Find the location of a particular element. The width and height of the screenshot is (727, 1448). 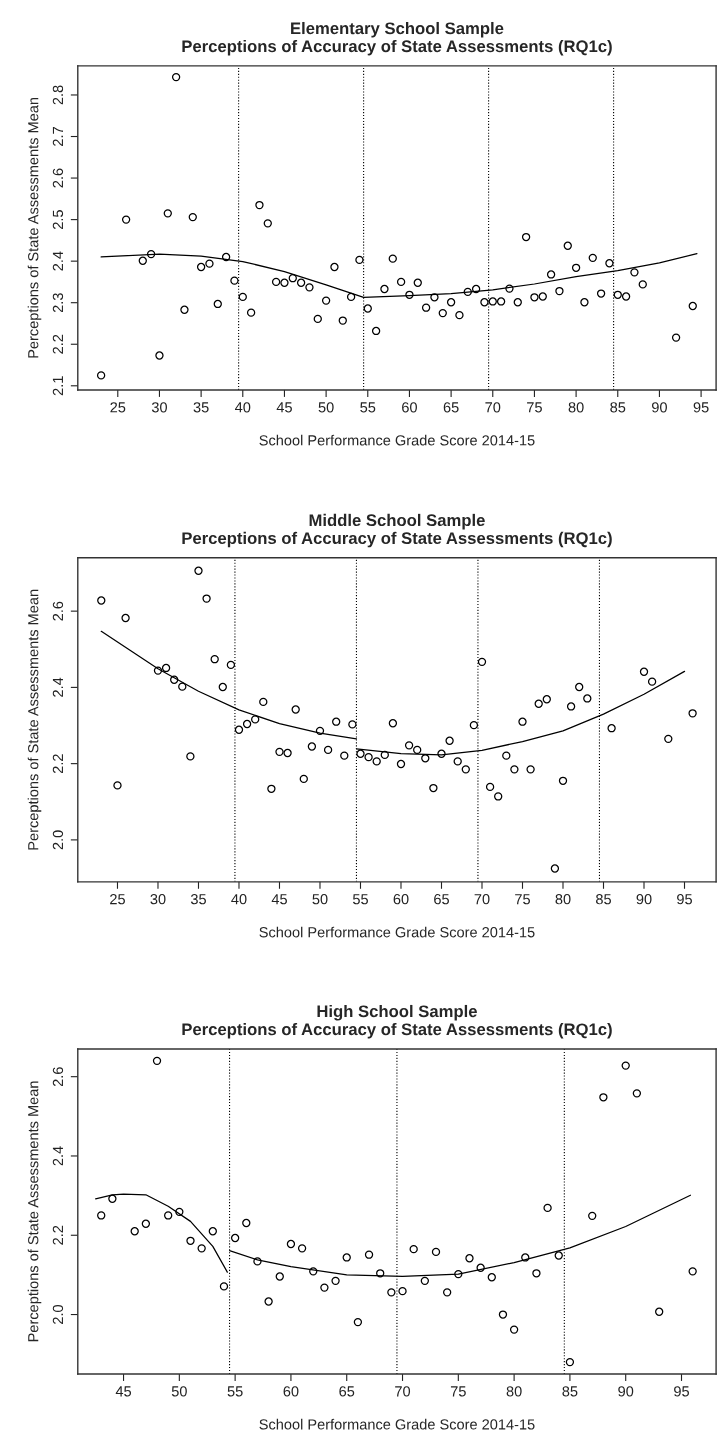

y-tick-label: 2.5 is located at coordinates (58, 220).